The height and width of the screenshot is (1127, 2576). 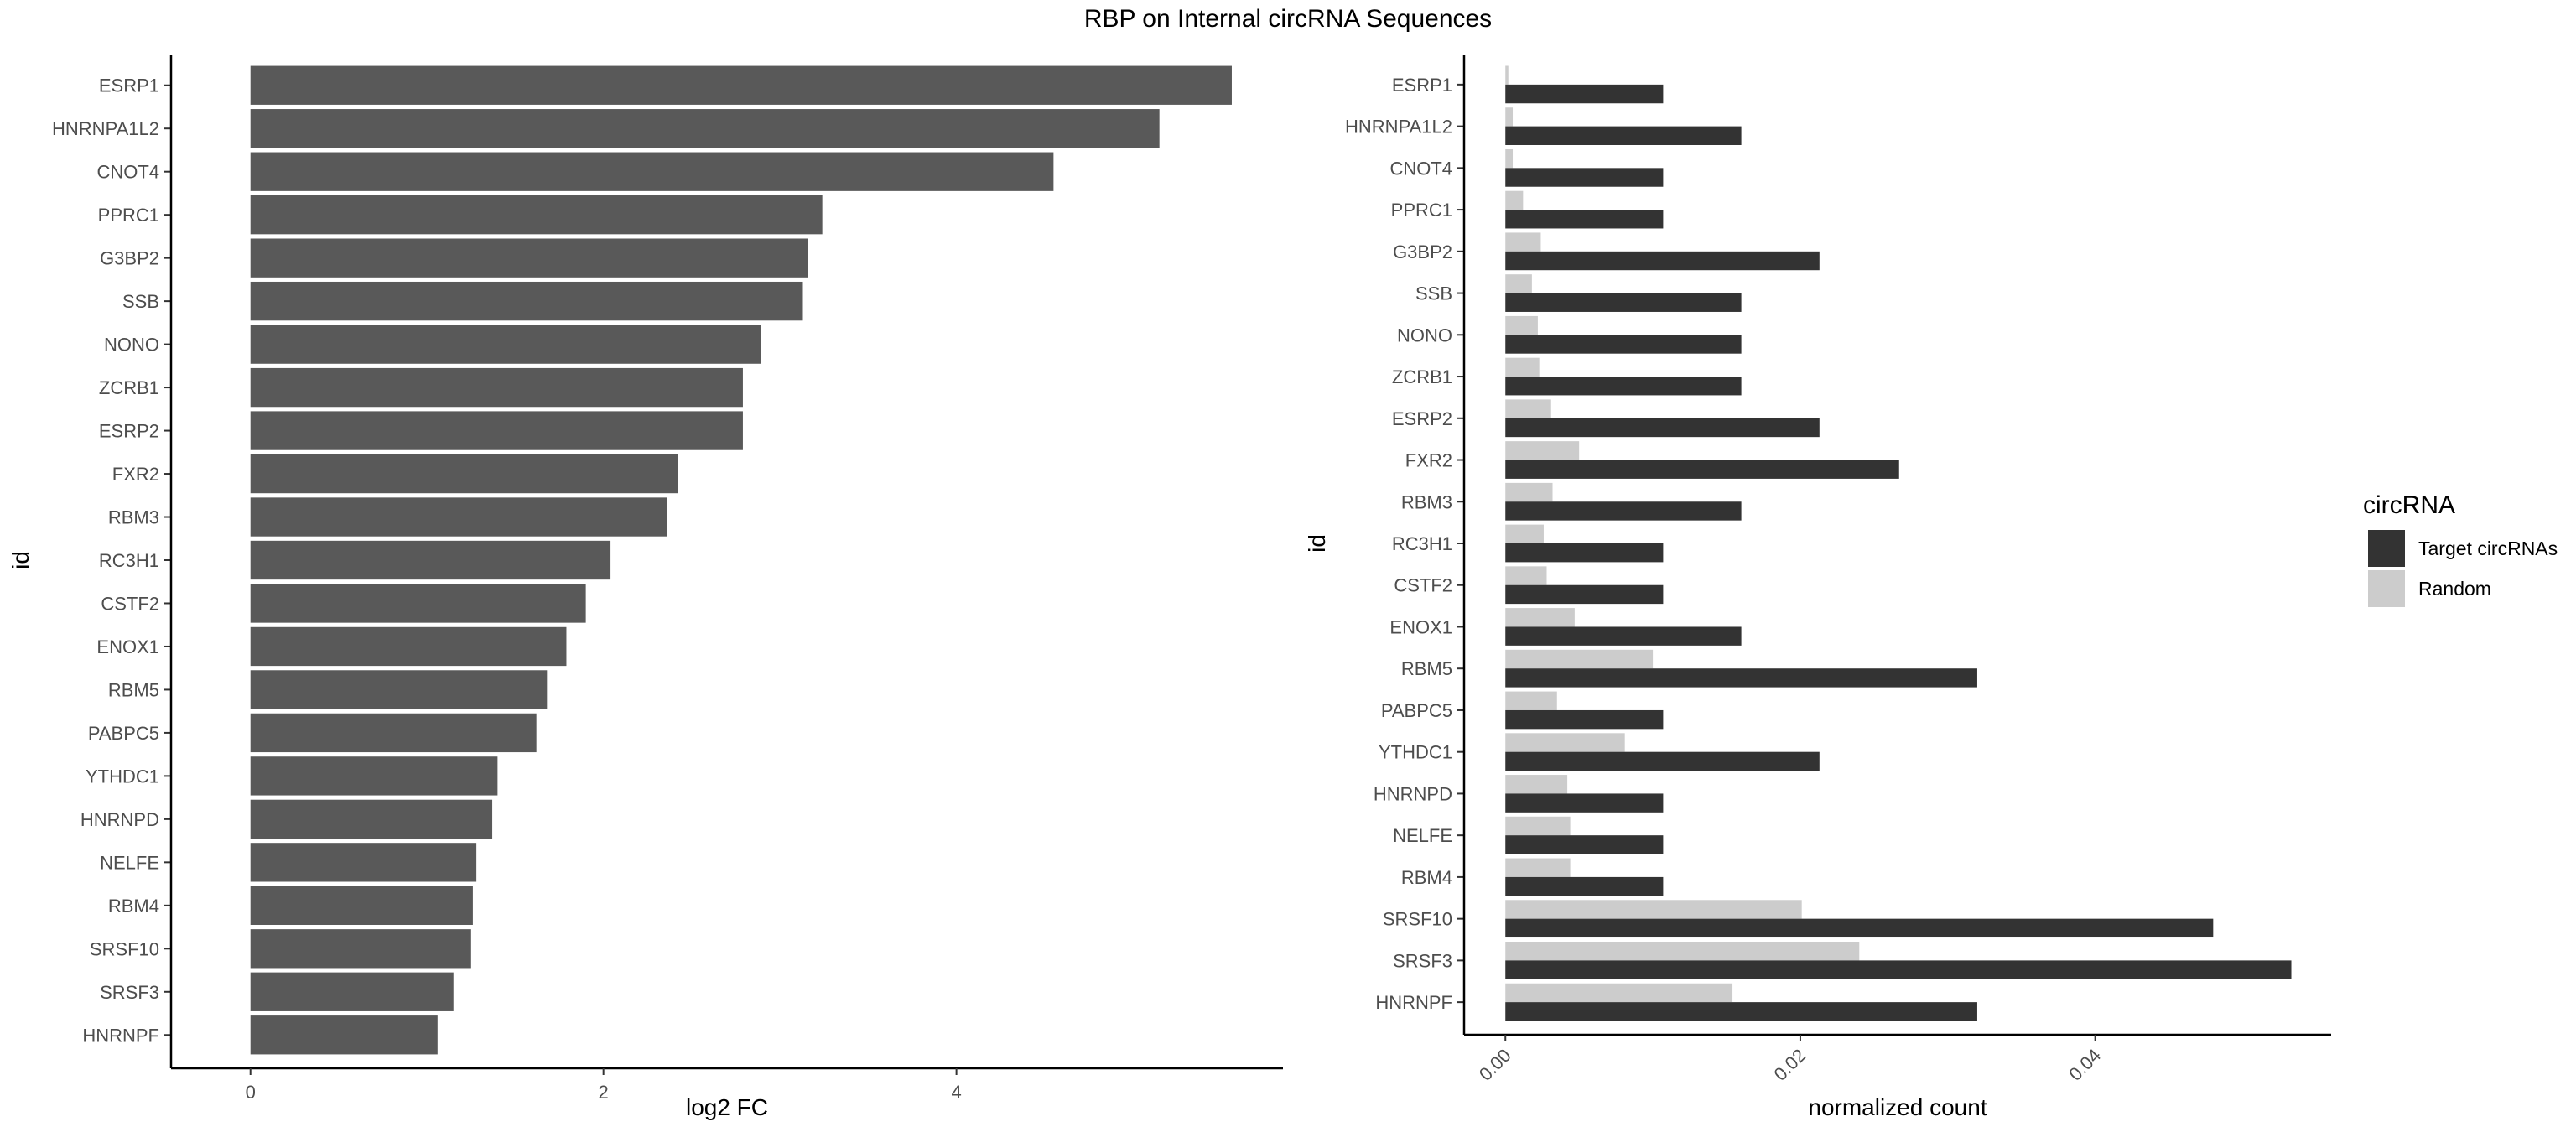 I want to click on bar-zcrb1, so click(x=496, y=387).